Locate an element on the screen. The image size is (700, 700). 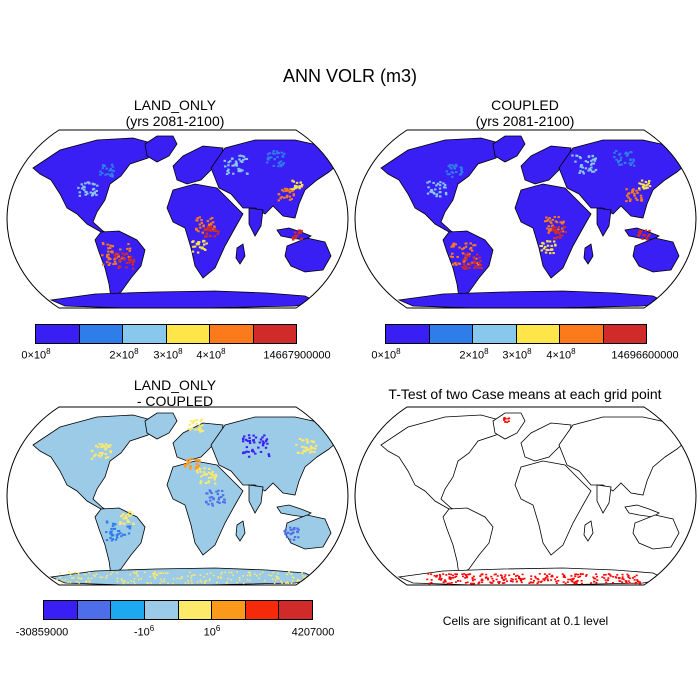
panel-1-title-line2: (yrs 2081-2100) is located at coordinates (175, 121).